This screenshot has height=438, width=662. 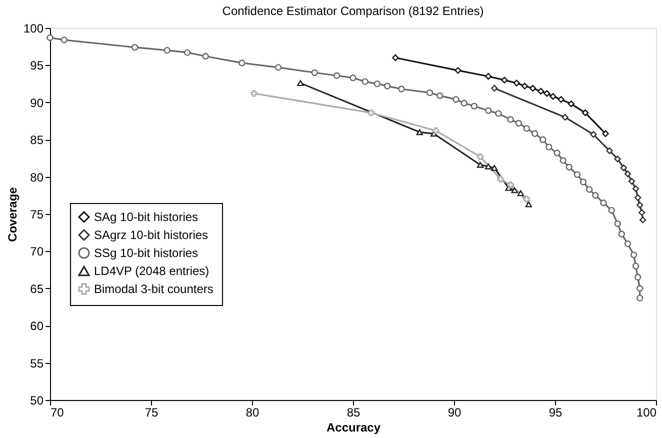 What do you see at coordinates (37, 401) in the screenshot?
I see `y-tick-label: 50` at bounding box center [37, 401].